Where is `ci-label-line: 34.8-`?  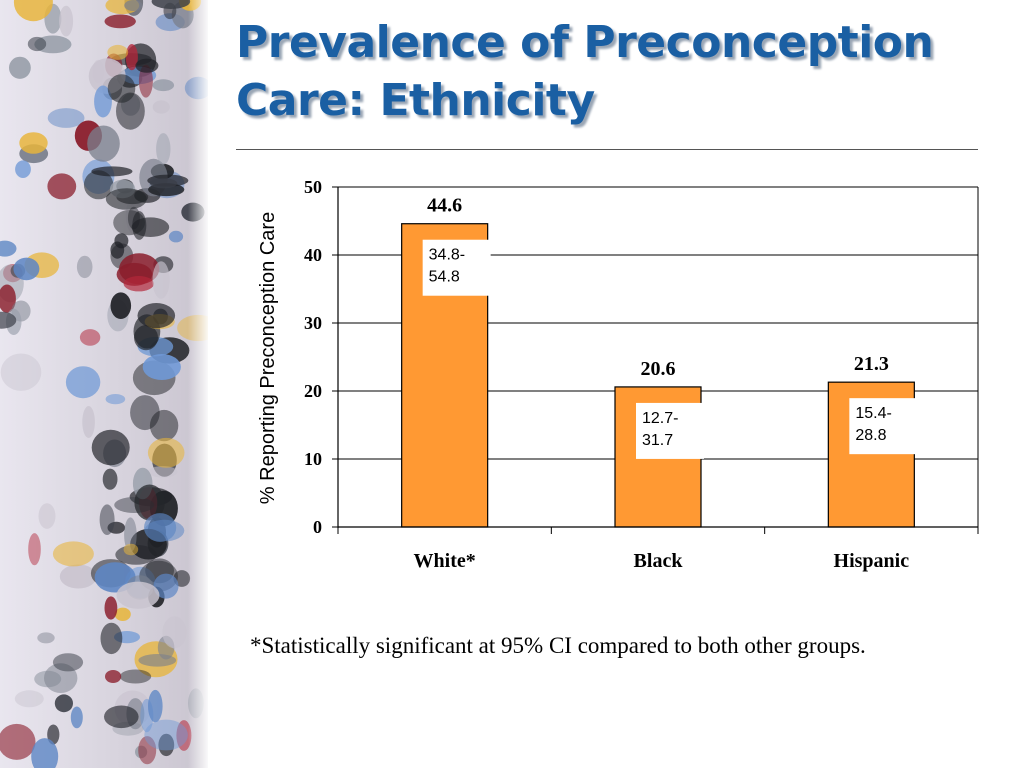 ci-label-line: 34.8- is located at coordinates (447, 255).